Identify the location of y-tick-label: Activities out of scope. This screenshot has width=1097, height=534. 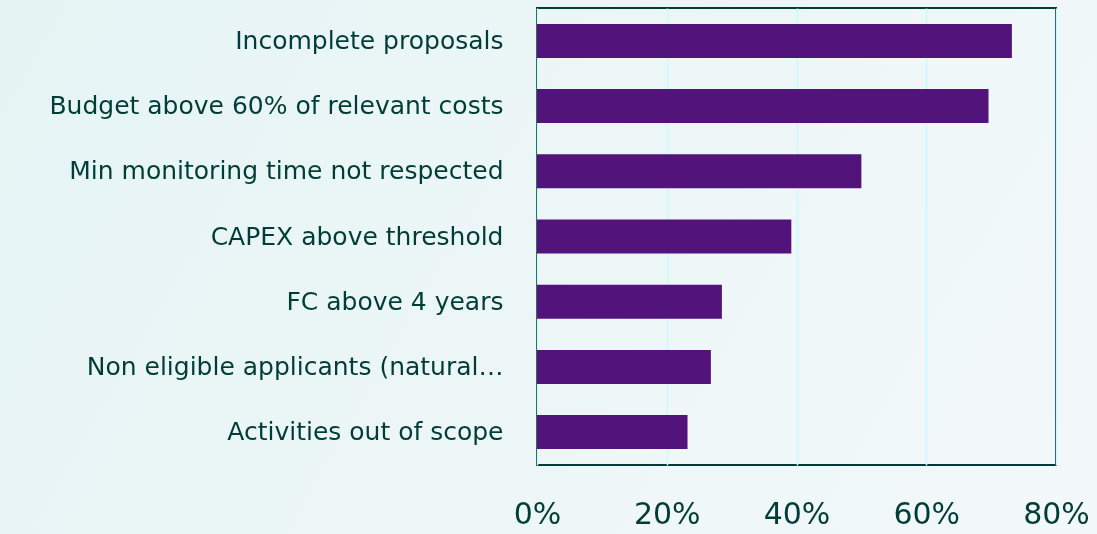
(365, 432).